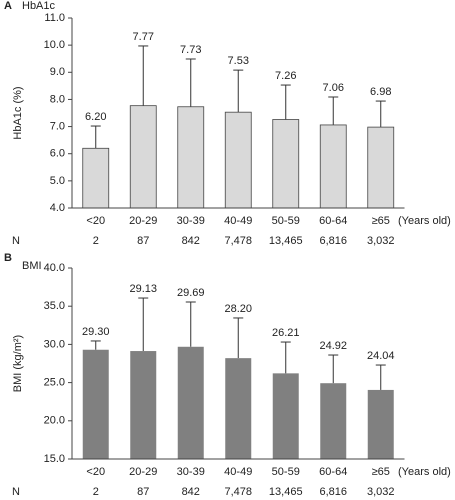  Describe the element at coordinates (333, 88) in the screenshot. I see `value-label: 7.06` at that location.